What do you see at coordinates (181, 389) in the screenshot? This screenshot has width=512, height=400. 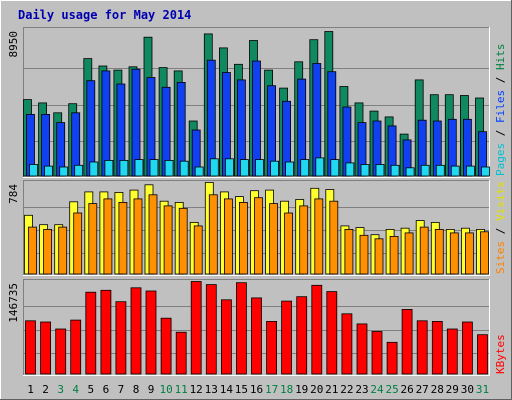 I see `x-tick-label-11: 11` at bounding box center [181, 389].